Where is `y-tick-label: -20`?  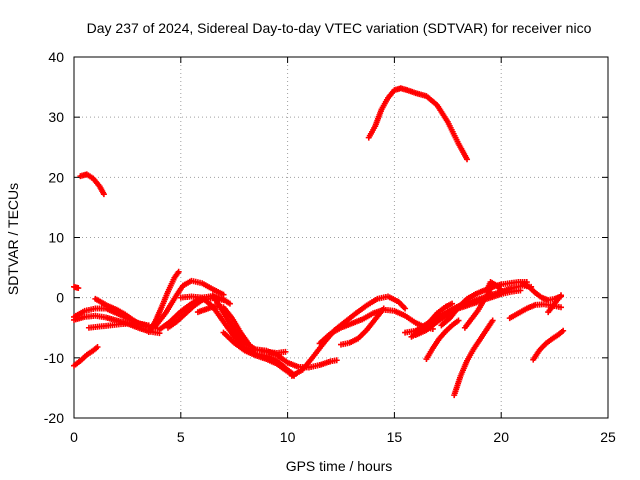
y-tick-label: -20 is located at coordinates (54, 418).